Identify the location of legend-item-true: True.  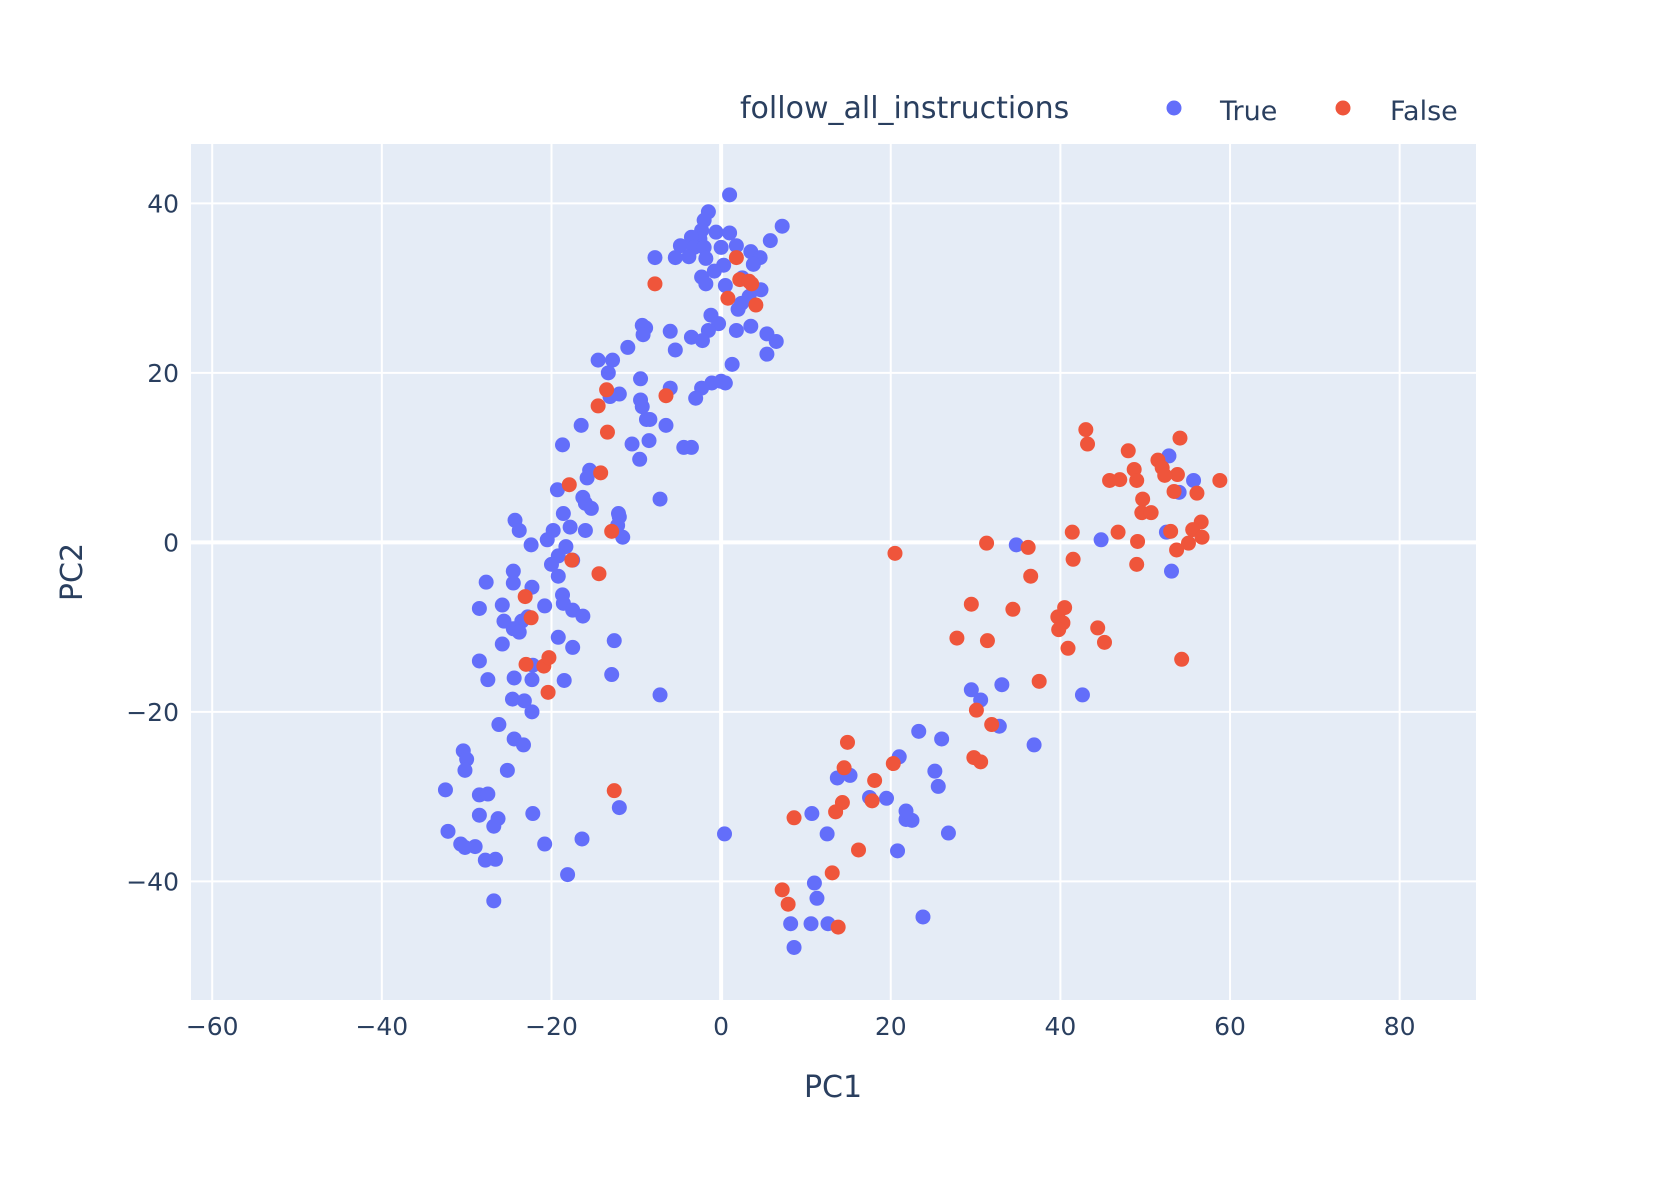
(1222, 111).